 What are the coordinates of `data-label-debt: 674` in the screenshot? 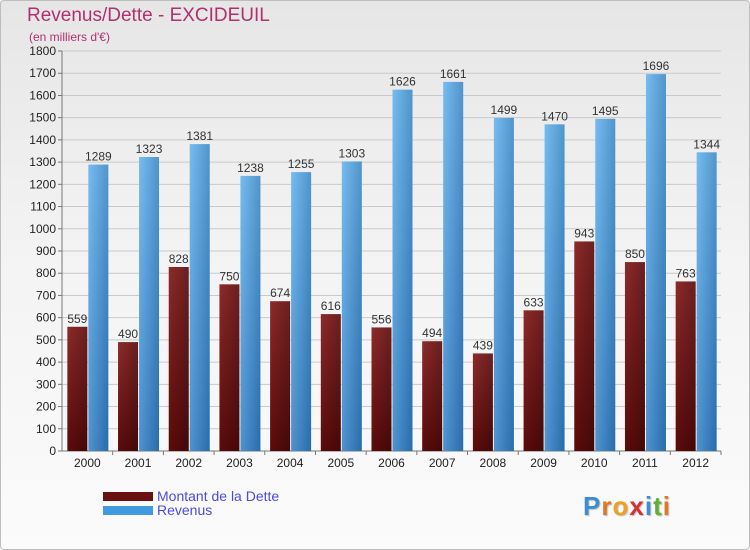 It's located at (280, 293).